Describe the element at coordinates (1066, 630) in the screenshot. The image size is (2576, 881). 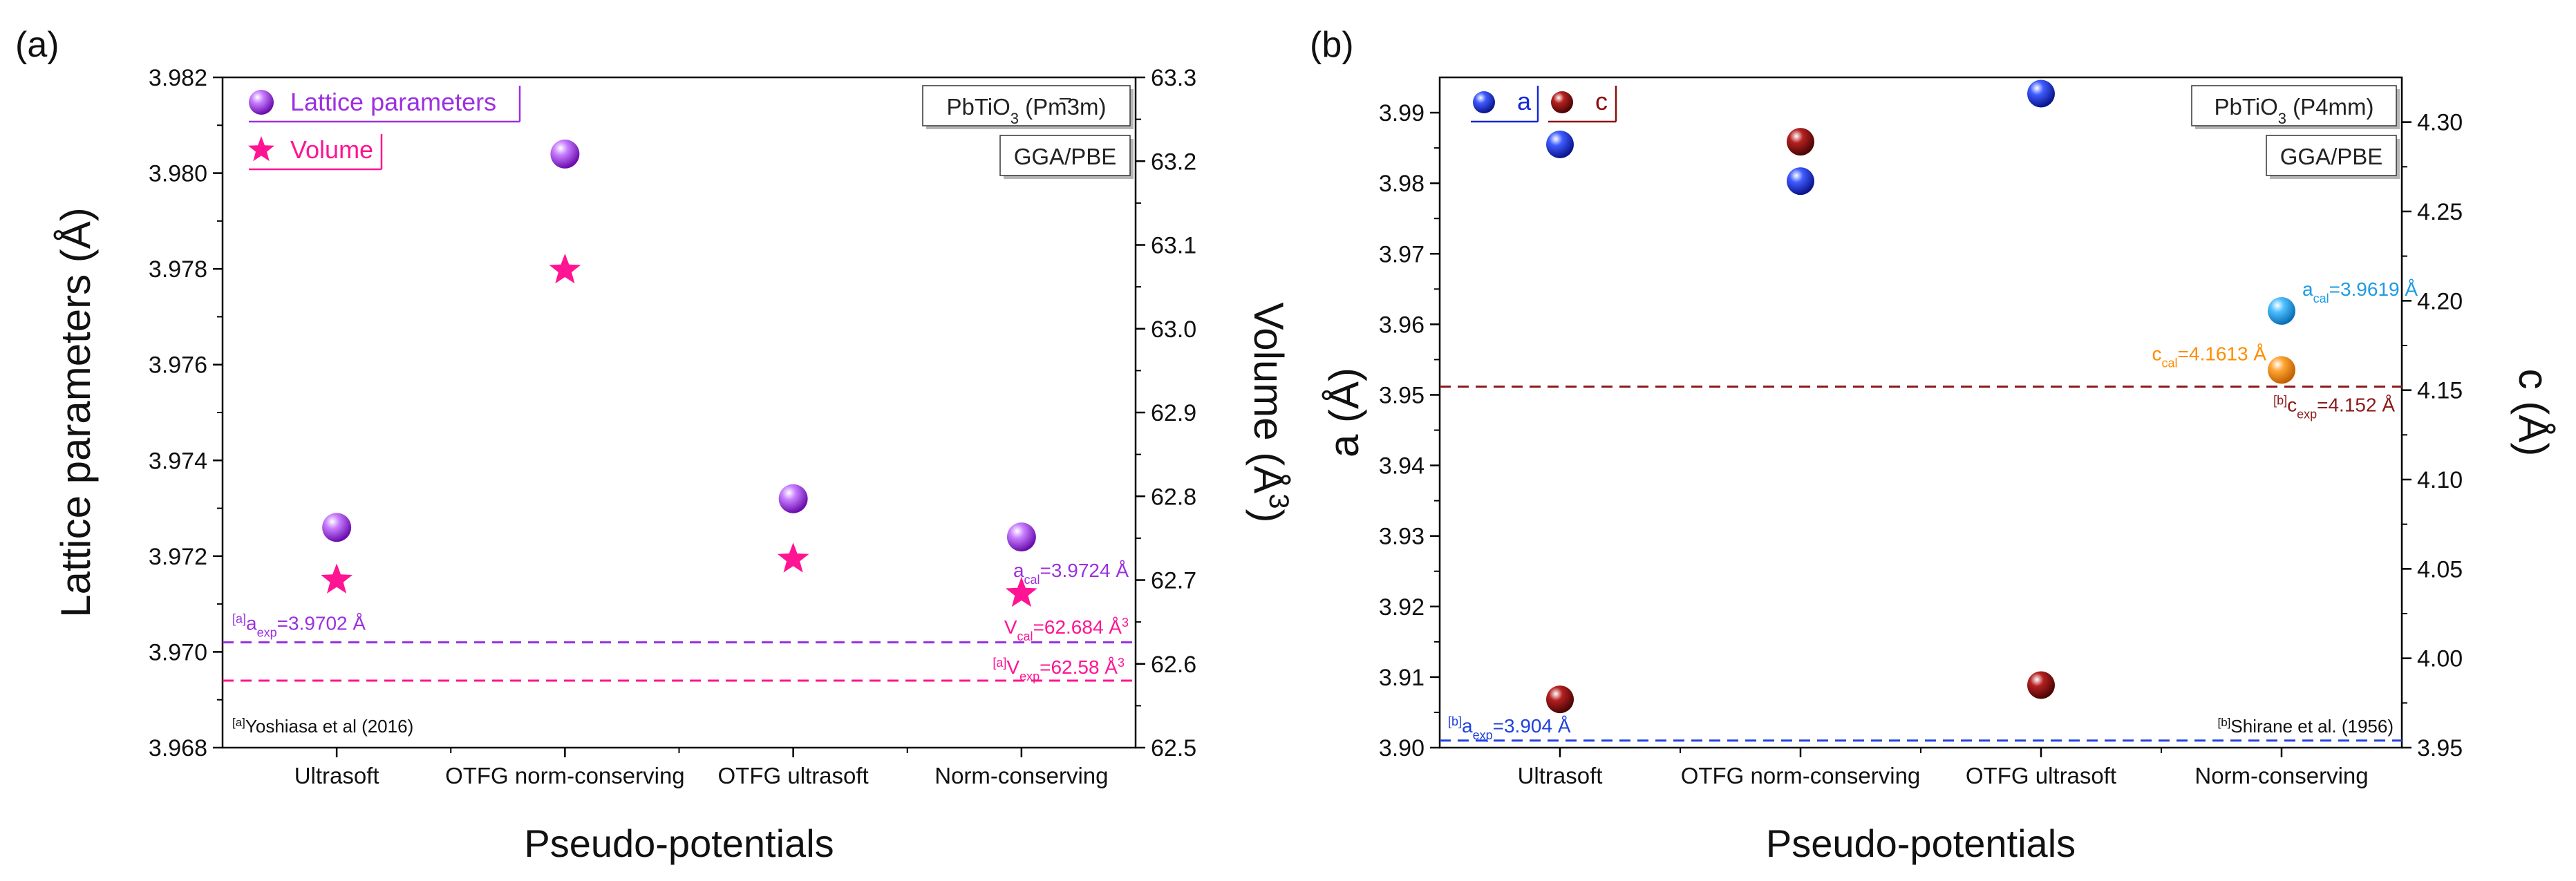
I see `annotation-v-cal: Vcal=62.684 Å3` at that location.